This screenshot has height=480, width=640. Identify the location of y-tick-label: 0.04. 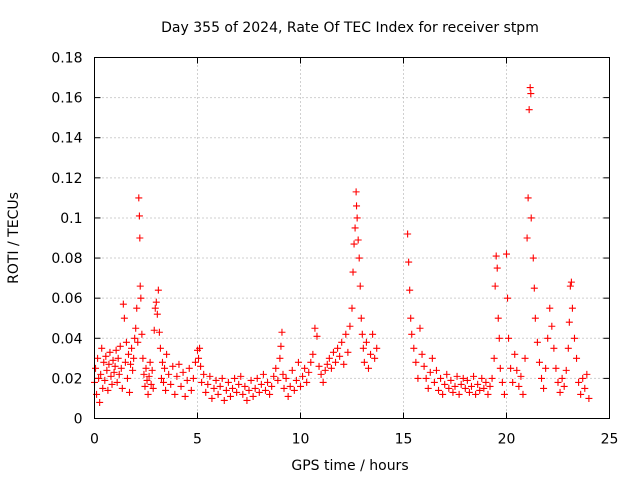
(66, 339).